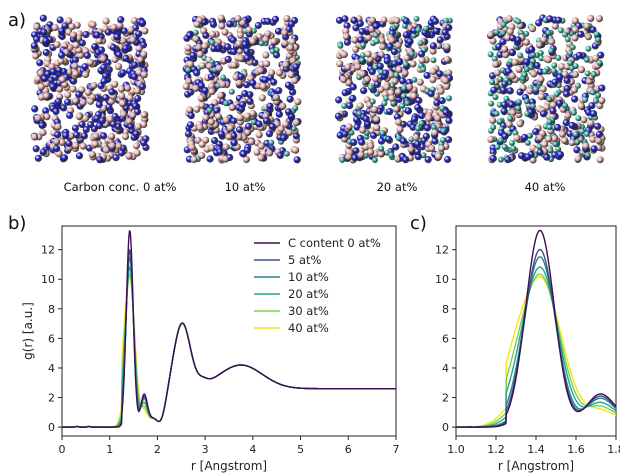 This screenshot has height=474, width=625. What do you see at coordinates (418, 223) in the screenshot?
I see `panel-label-c: c)` at bounding box center [418, 223].